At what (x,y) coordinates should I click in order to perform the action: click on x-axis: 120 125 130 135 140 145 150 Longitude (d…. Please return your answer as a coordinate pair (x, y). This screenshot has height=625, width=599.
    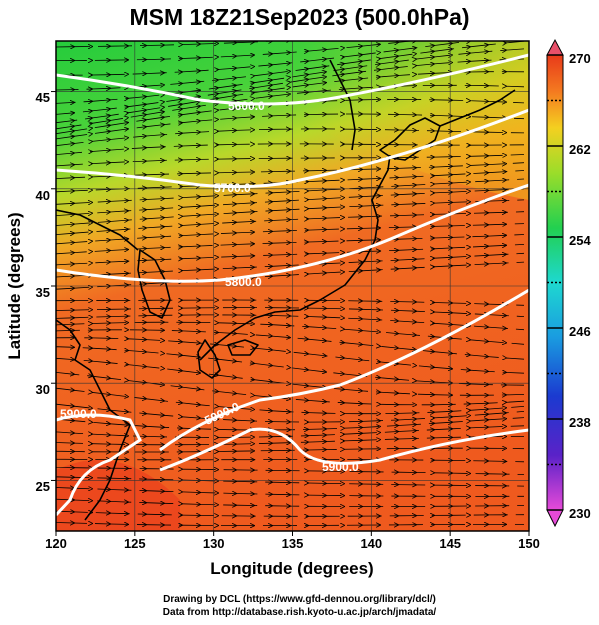
    Looking at the image, I should click on (292, 554).